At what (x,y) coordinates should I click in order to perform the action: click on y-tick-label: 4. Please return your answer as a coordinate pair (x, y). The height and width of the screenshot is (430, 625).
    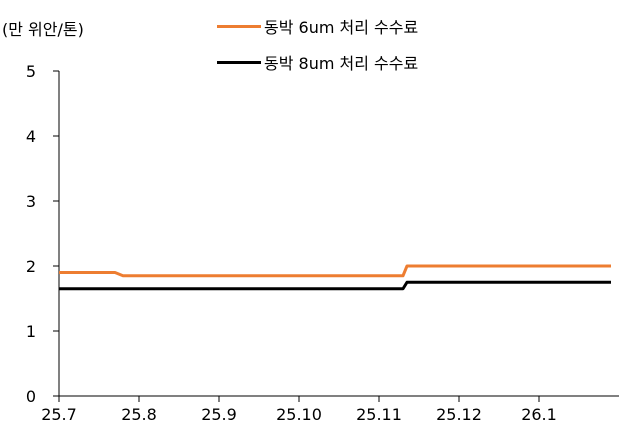
    Looking at the image, I should click on (31, 136).